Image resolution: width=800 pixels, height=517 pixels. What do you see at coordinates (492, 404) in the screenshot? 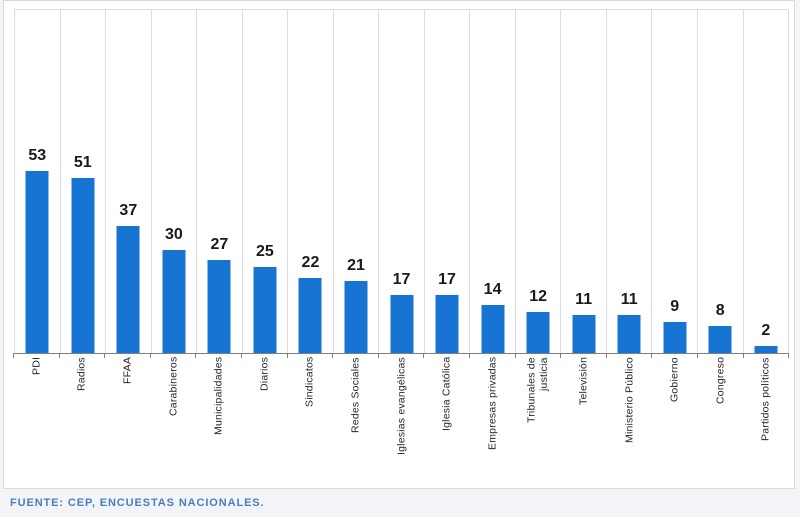
I see `category-label: Empresas privadas` at bounding box center [492, 404].